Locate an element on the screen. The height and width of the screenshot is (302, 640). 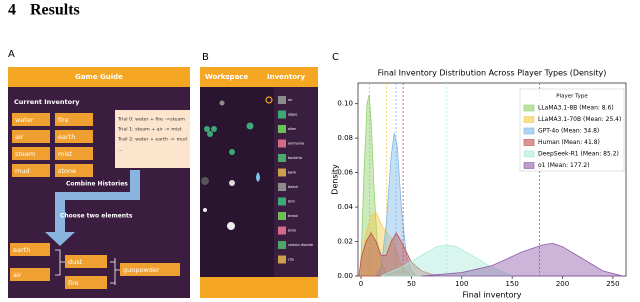
legend-label: GPT-4o (Mean: 34.8) is located at coordinates (568, 131).